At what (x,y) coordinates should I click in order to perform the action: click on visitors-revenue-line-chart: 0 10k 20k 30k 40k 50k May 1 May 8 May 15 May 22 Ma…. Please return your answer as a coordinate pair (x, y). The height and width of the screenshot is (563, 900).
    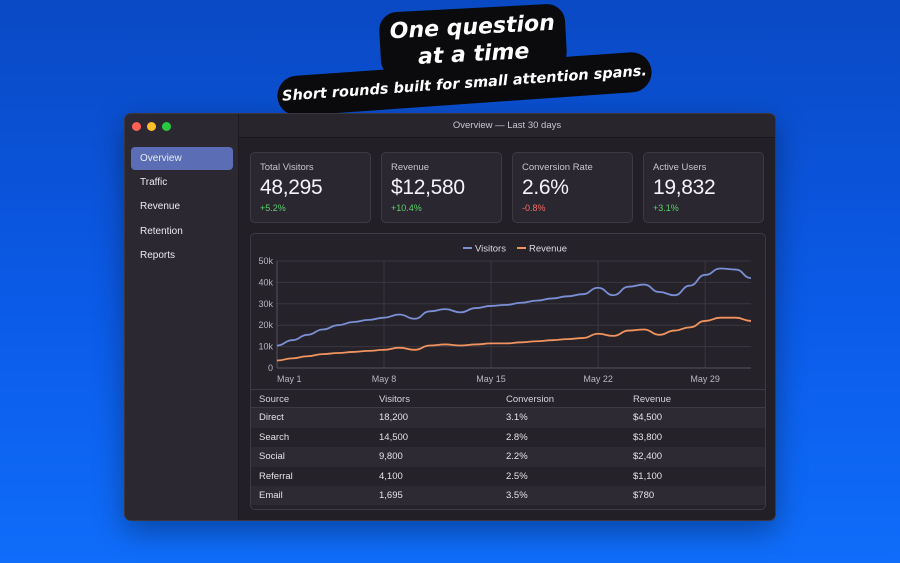
    Looking at the image, I should click on (505, 314).